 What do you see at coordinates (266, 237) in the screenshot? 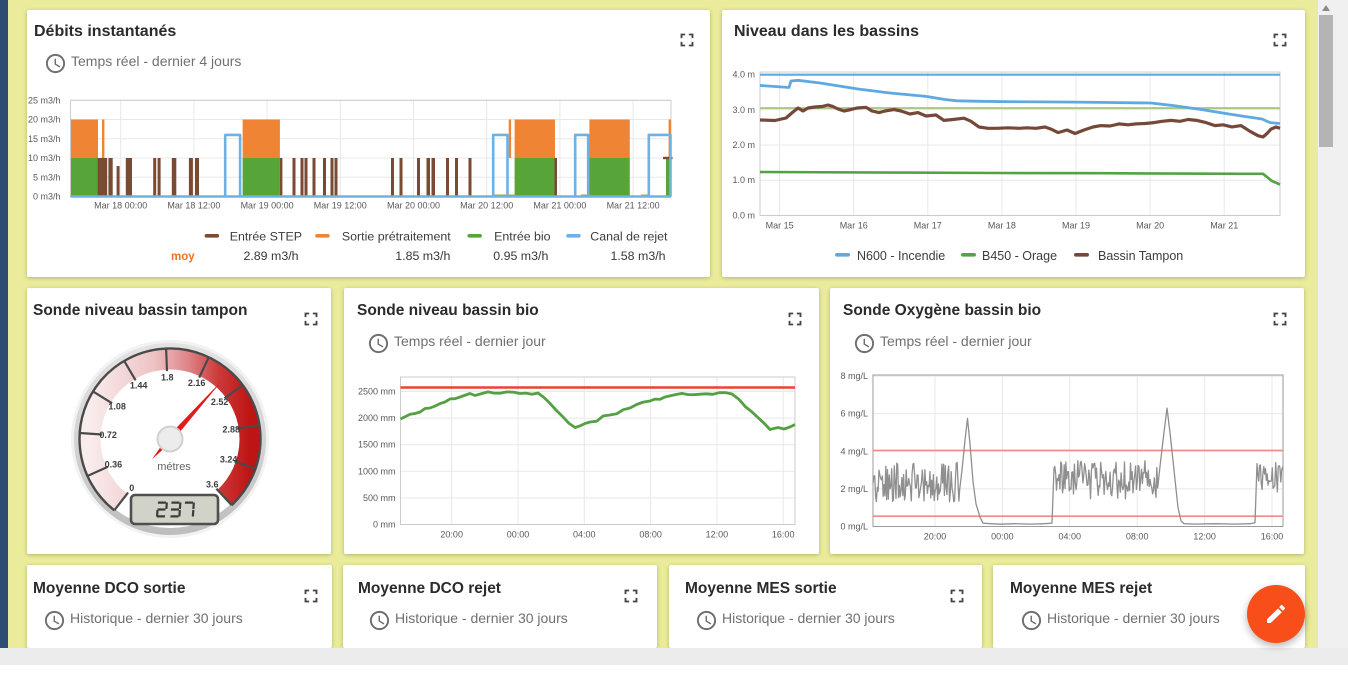
I see `svg-text: Entrée STEP` at bounding box center [266, 237].